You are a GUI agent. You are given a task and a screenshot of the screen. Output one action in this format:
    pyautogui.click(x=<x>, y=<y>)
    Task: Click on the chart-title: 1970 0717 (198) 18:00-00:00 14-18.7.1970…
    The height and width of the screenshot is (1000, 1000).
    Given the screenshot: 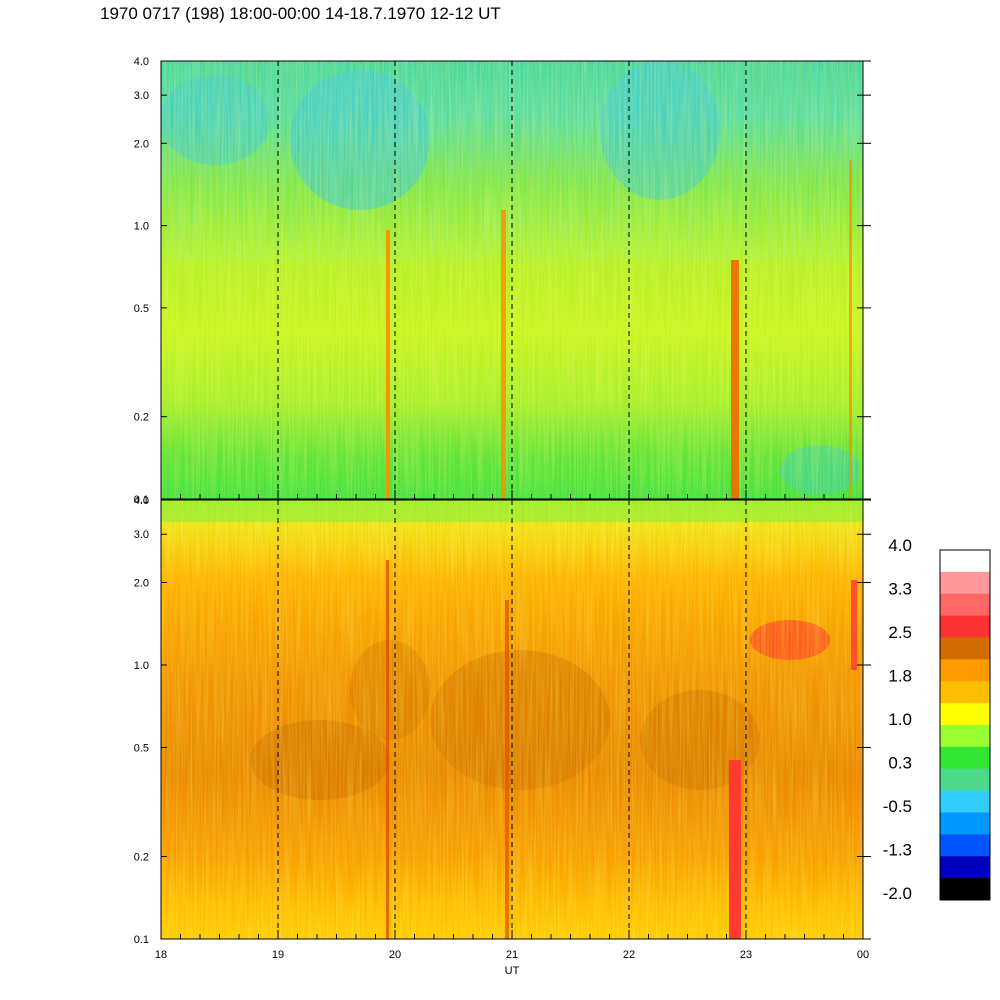 What is the action you would take?
    pyautogui.click(x=300, y=13)
    